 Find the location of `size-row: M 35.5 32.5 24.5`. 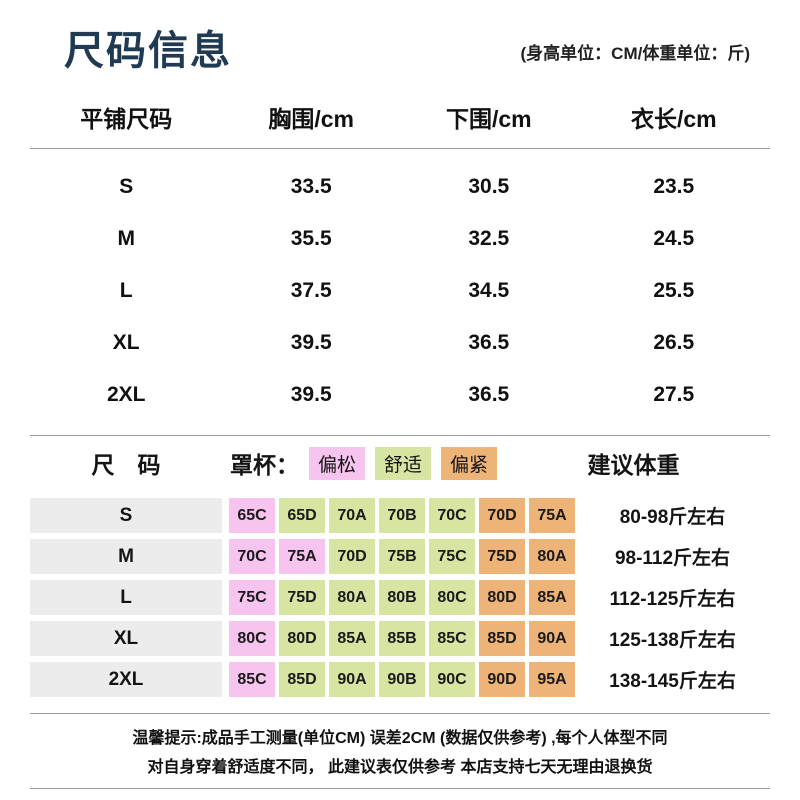

size-row: M 35.5 32.5 24.5 is located at coordinates (400, 239).